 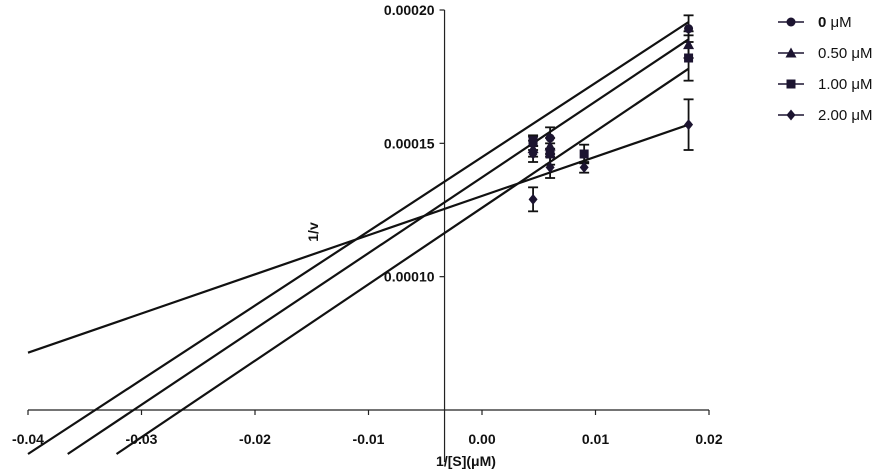 What do you see at coordinates (313, 232) in the screenshot?
I see `y-axis-title: 1/v` at bounding box center [313, 232].